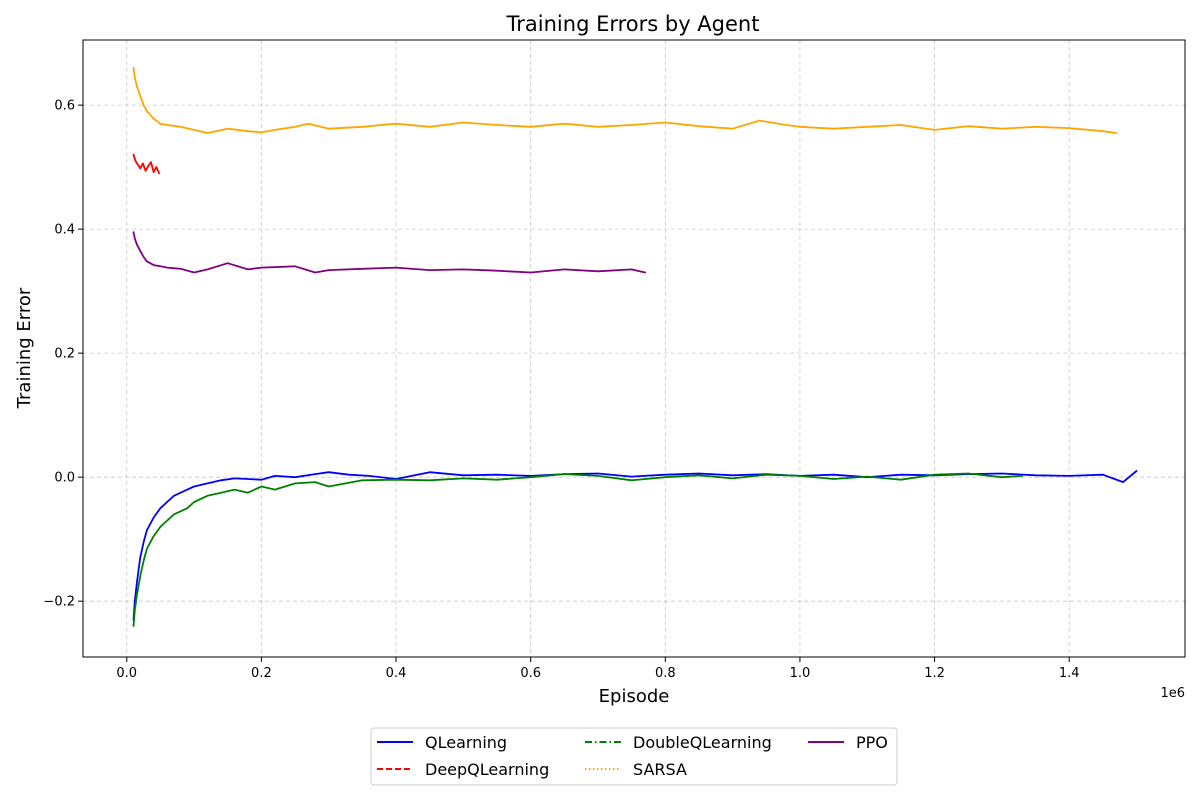 This screenshot has height=800, width=1200. I want to click on y-tick-label: −0.2, so click(59, 602).